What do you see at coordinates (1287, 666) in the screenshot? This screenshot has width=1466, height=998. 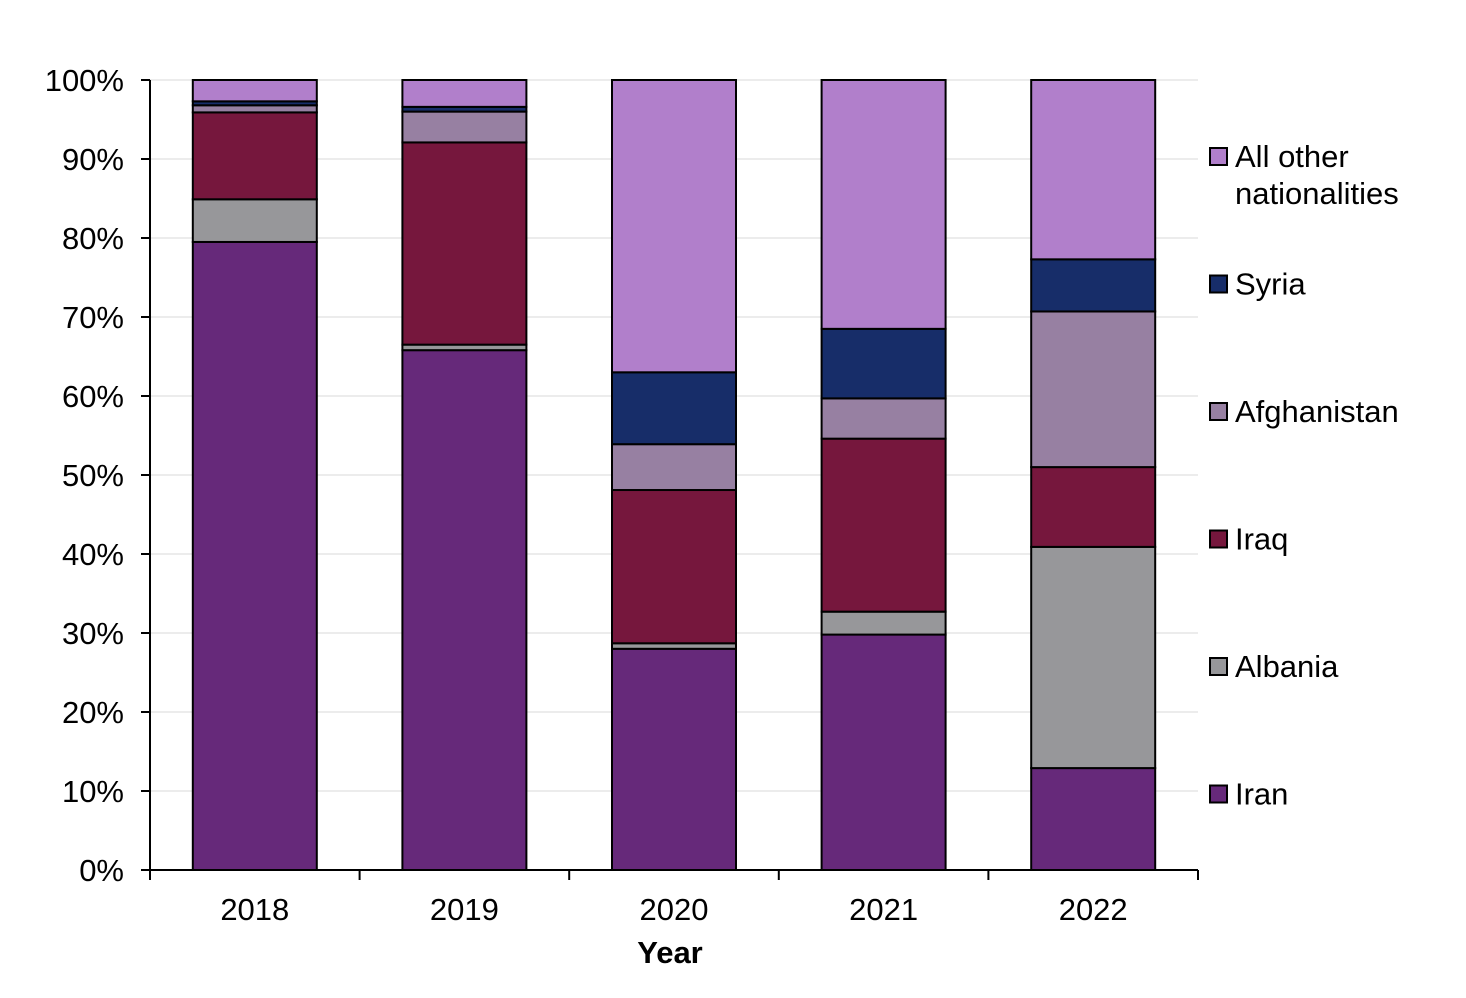 I see `legend-label: Albania` at bounding box center [1287, 666].